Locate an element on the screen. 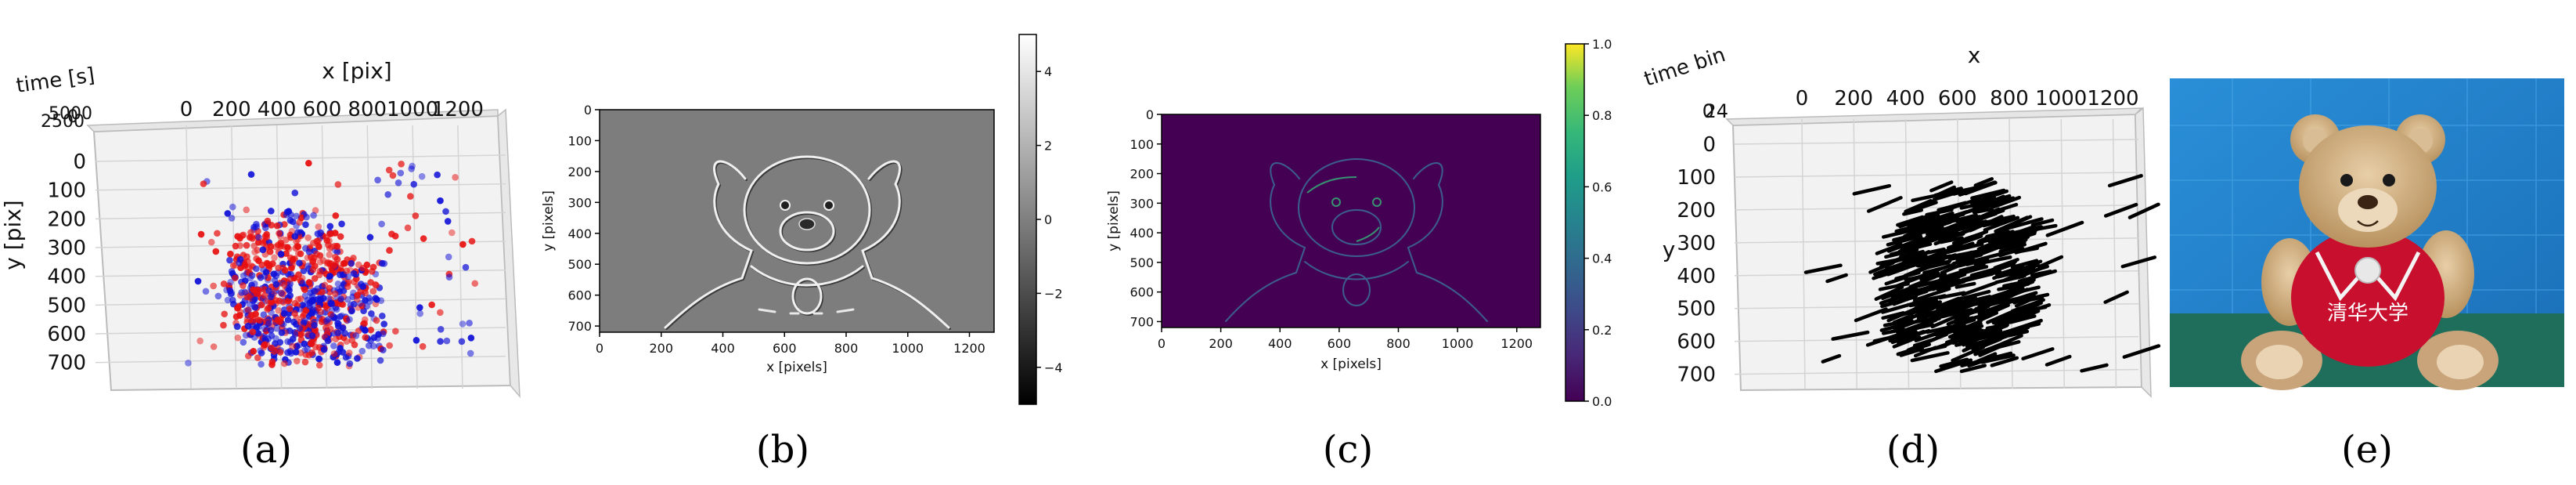  plot-c-colorbar is located at coordinates (1575, 222).